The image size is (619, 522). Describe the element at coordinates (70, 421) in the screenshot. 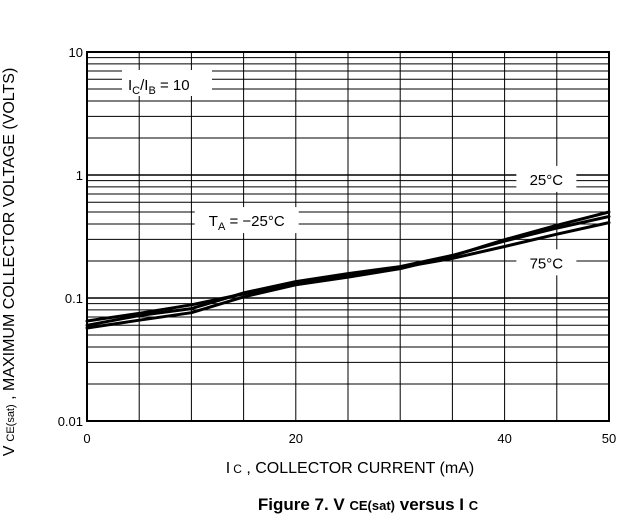

I see `y-tick-label: 0.01` at that location.